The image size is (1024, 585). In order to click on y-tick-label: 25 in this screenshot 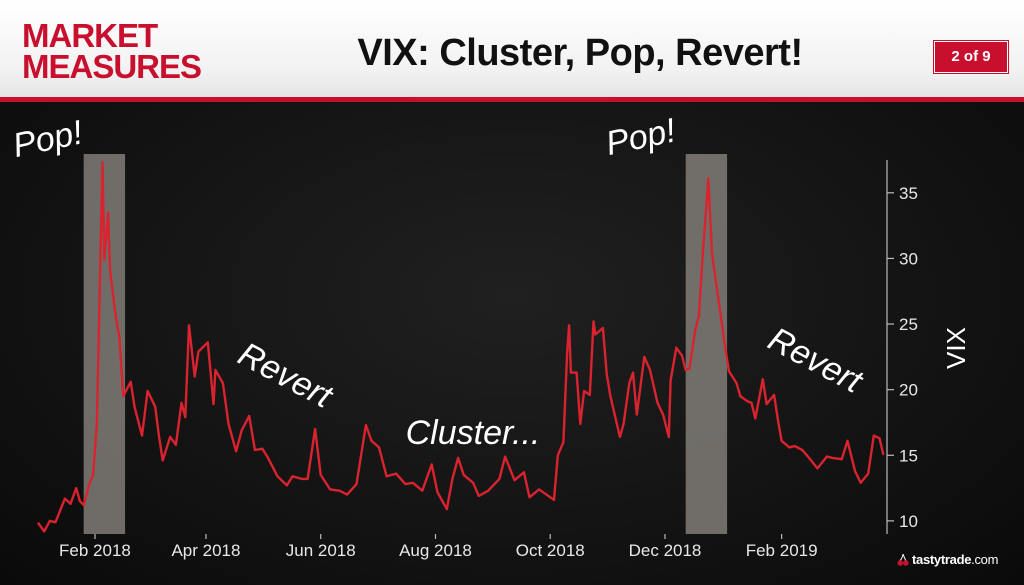, I will do `click(908, 324)`.